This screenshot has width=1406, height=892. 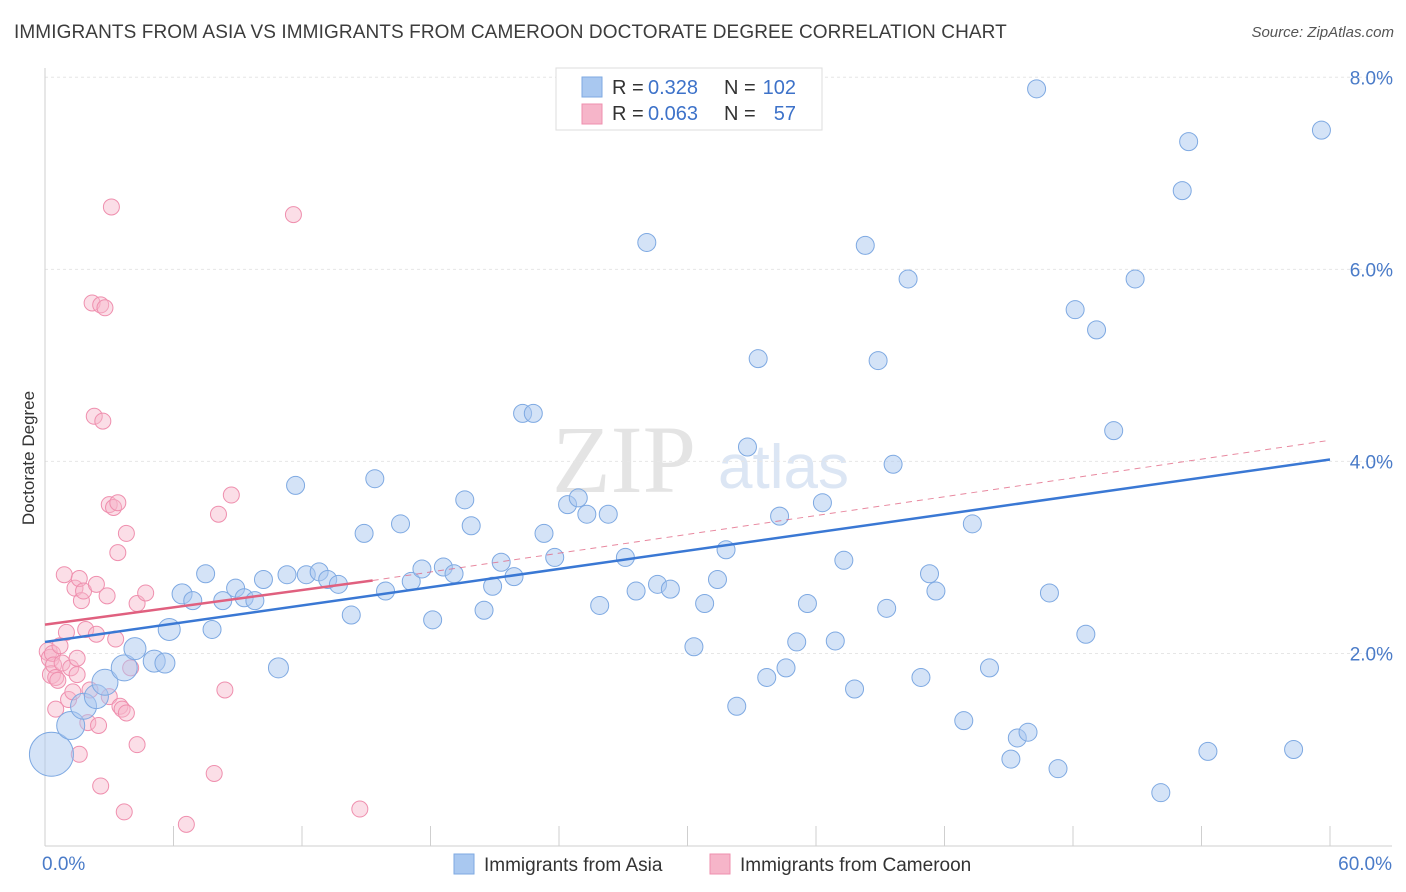 What do you see at coordinates (573, 865) in the screenshot?
I see `bottom-legend-label-asia: Immigrants from Asia` at bounding box center [573, 865].